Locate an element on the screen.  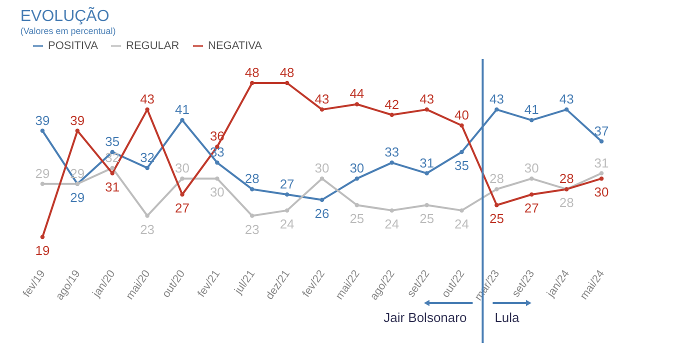
data-label: 44 is located at coordinates (357, 94).